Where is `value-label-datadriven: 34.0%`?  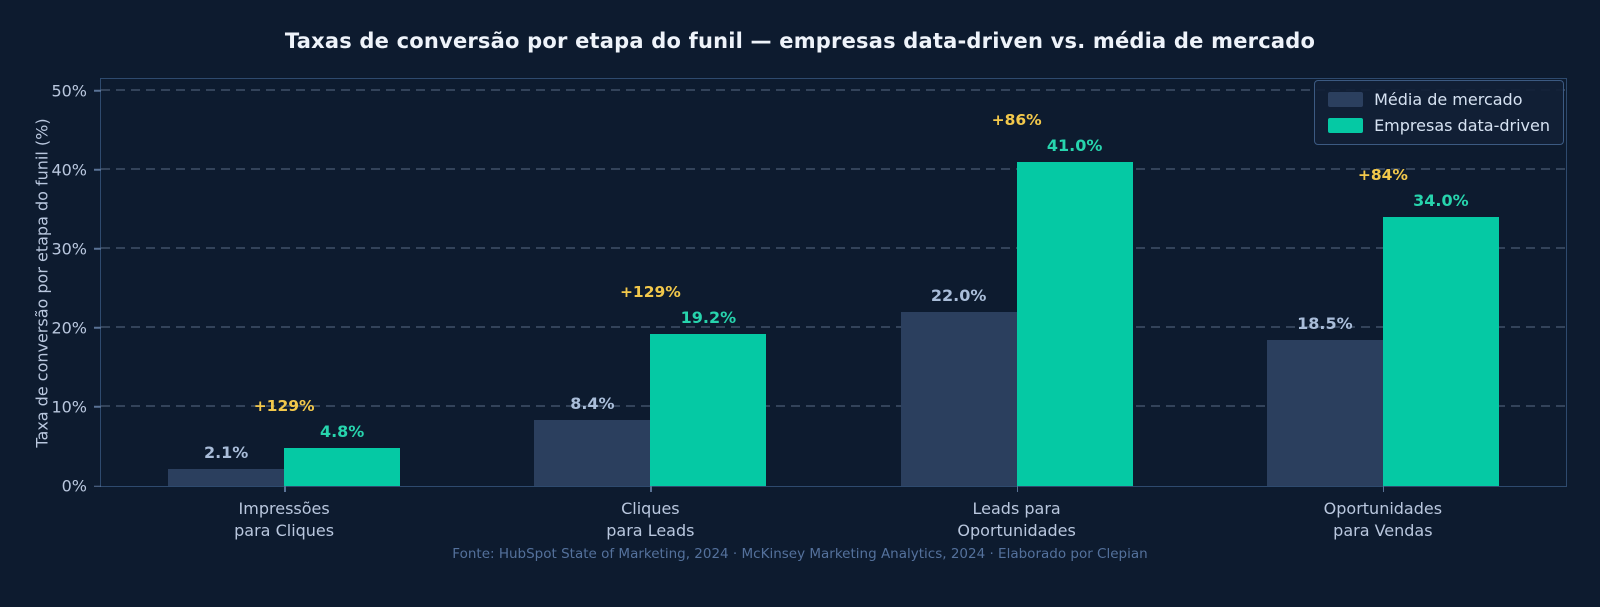
value-label-datadriven: 34.0% is located at coordinates (1441, 201).